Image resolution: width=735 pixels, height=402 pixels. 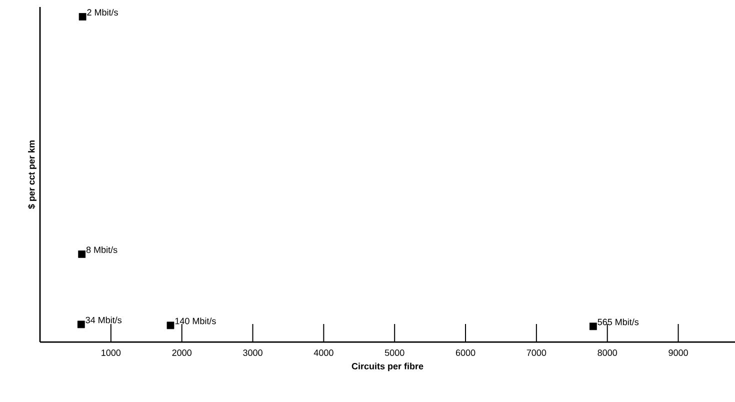 I want to click on x-tick-label: 3000, so click(x=252, y=353).